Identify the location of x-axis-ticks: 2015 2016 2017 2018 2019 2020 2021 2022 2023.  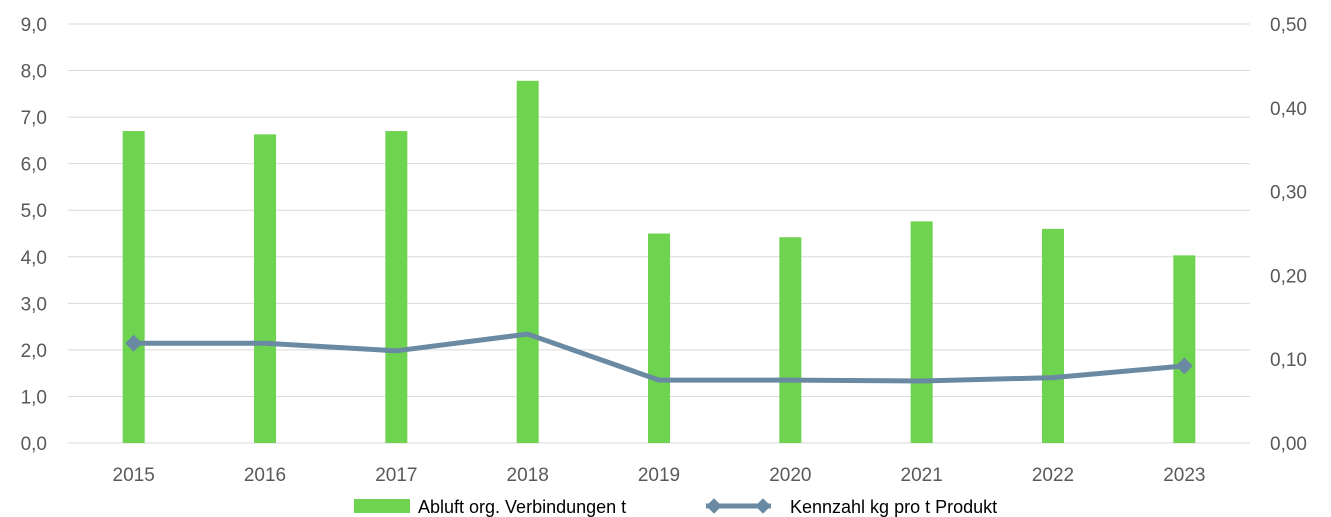
(659, 475).